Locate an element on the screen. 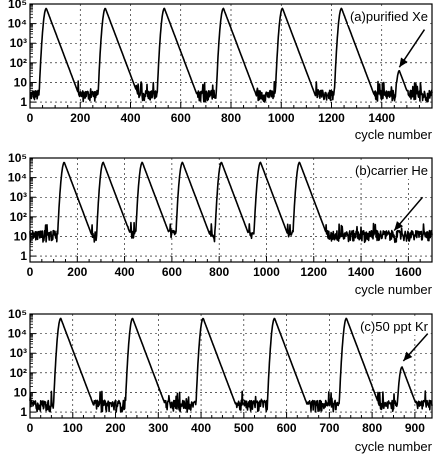  x-tick-label: 900 is located at coordinates (415, 428).